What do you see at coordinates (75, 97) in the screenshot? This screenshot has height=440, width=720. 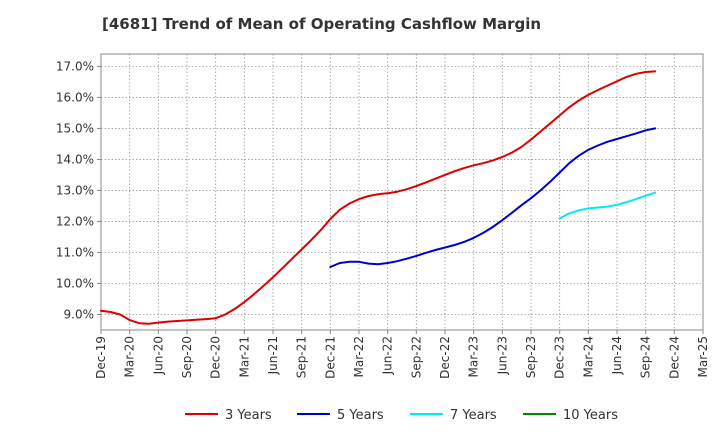 I see `y-tick-label: 16.0%` at bounding box center [75, 97].